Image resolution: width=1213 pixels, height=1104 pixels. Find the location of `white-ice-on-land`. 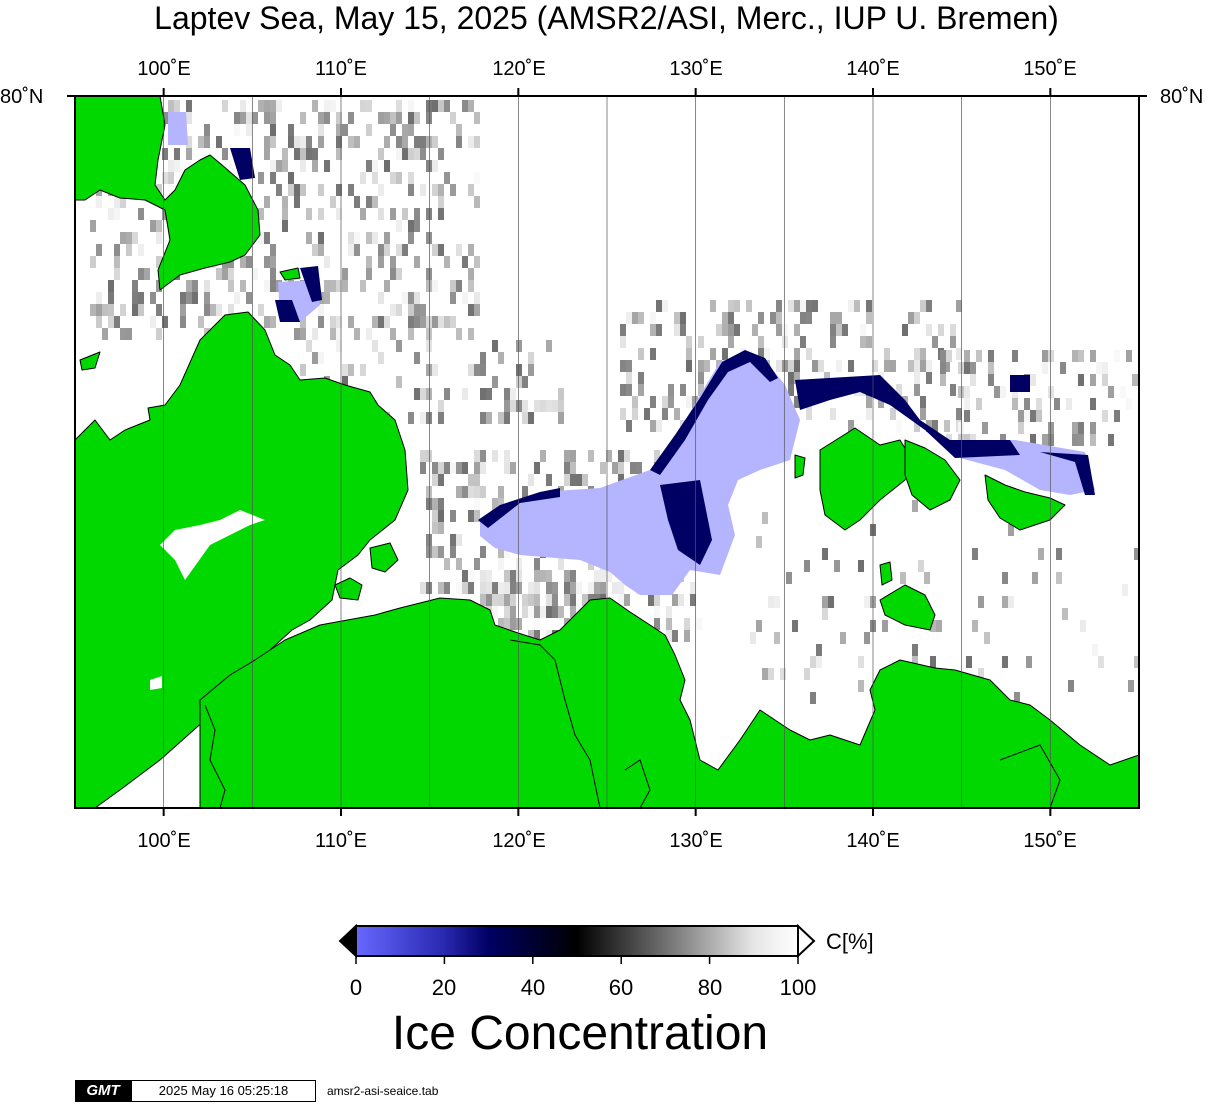

white-ice-on-land is located at coordinates (207, 600).